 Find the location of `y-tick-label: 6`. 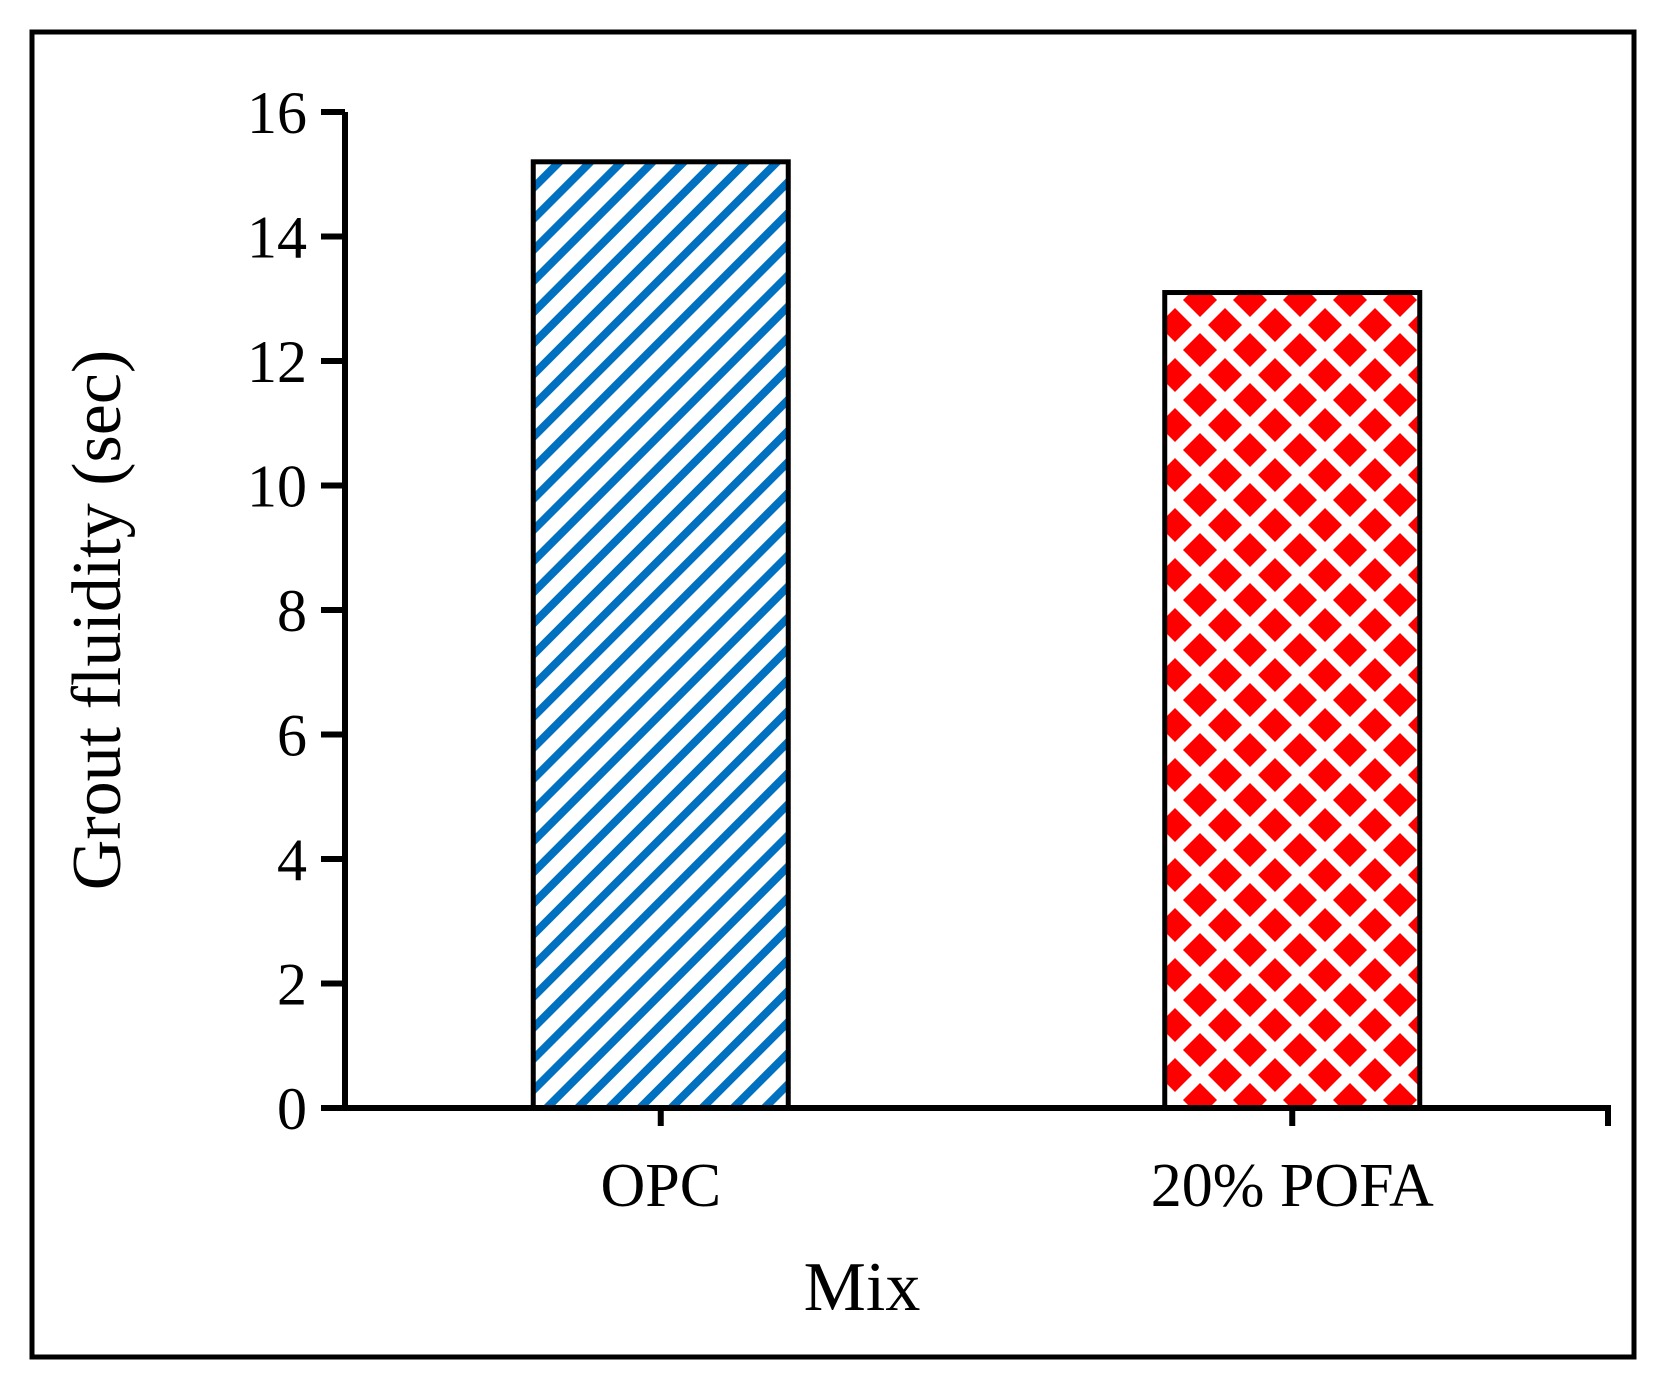

y-tick-label: 6 is located at coordinates (292, 736).